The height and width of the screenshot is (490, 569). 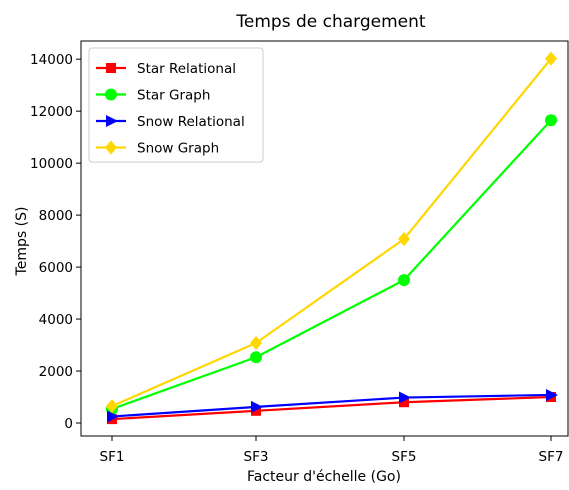 What do you see at coordinates (68, 424) in the screenshot?
I see `y-tick-label: 0` at bounding box center [68, 424].